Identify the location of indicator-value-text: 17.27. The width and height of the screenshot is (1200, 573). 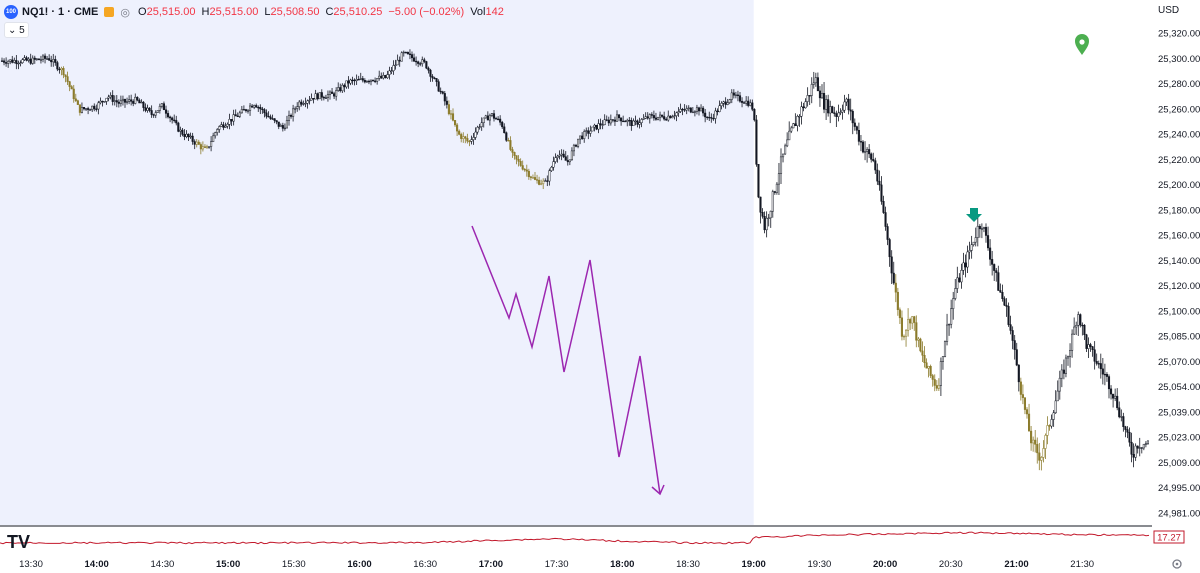
(1169, 538).